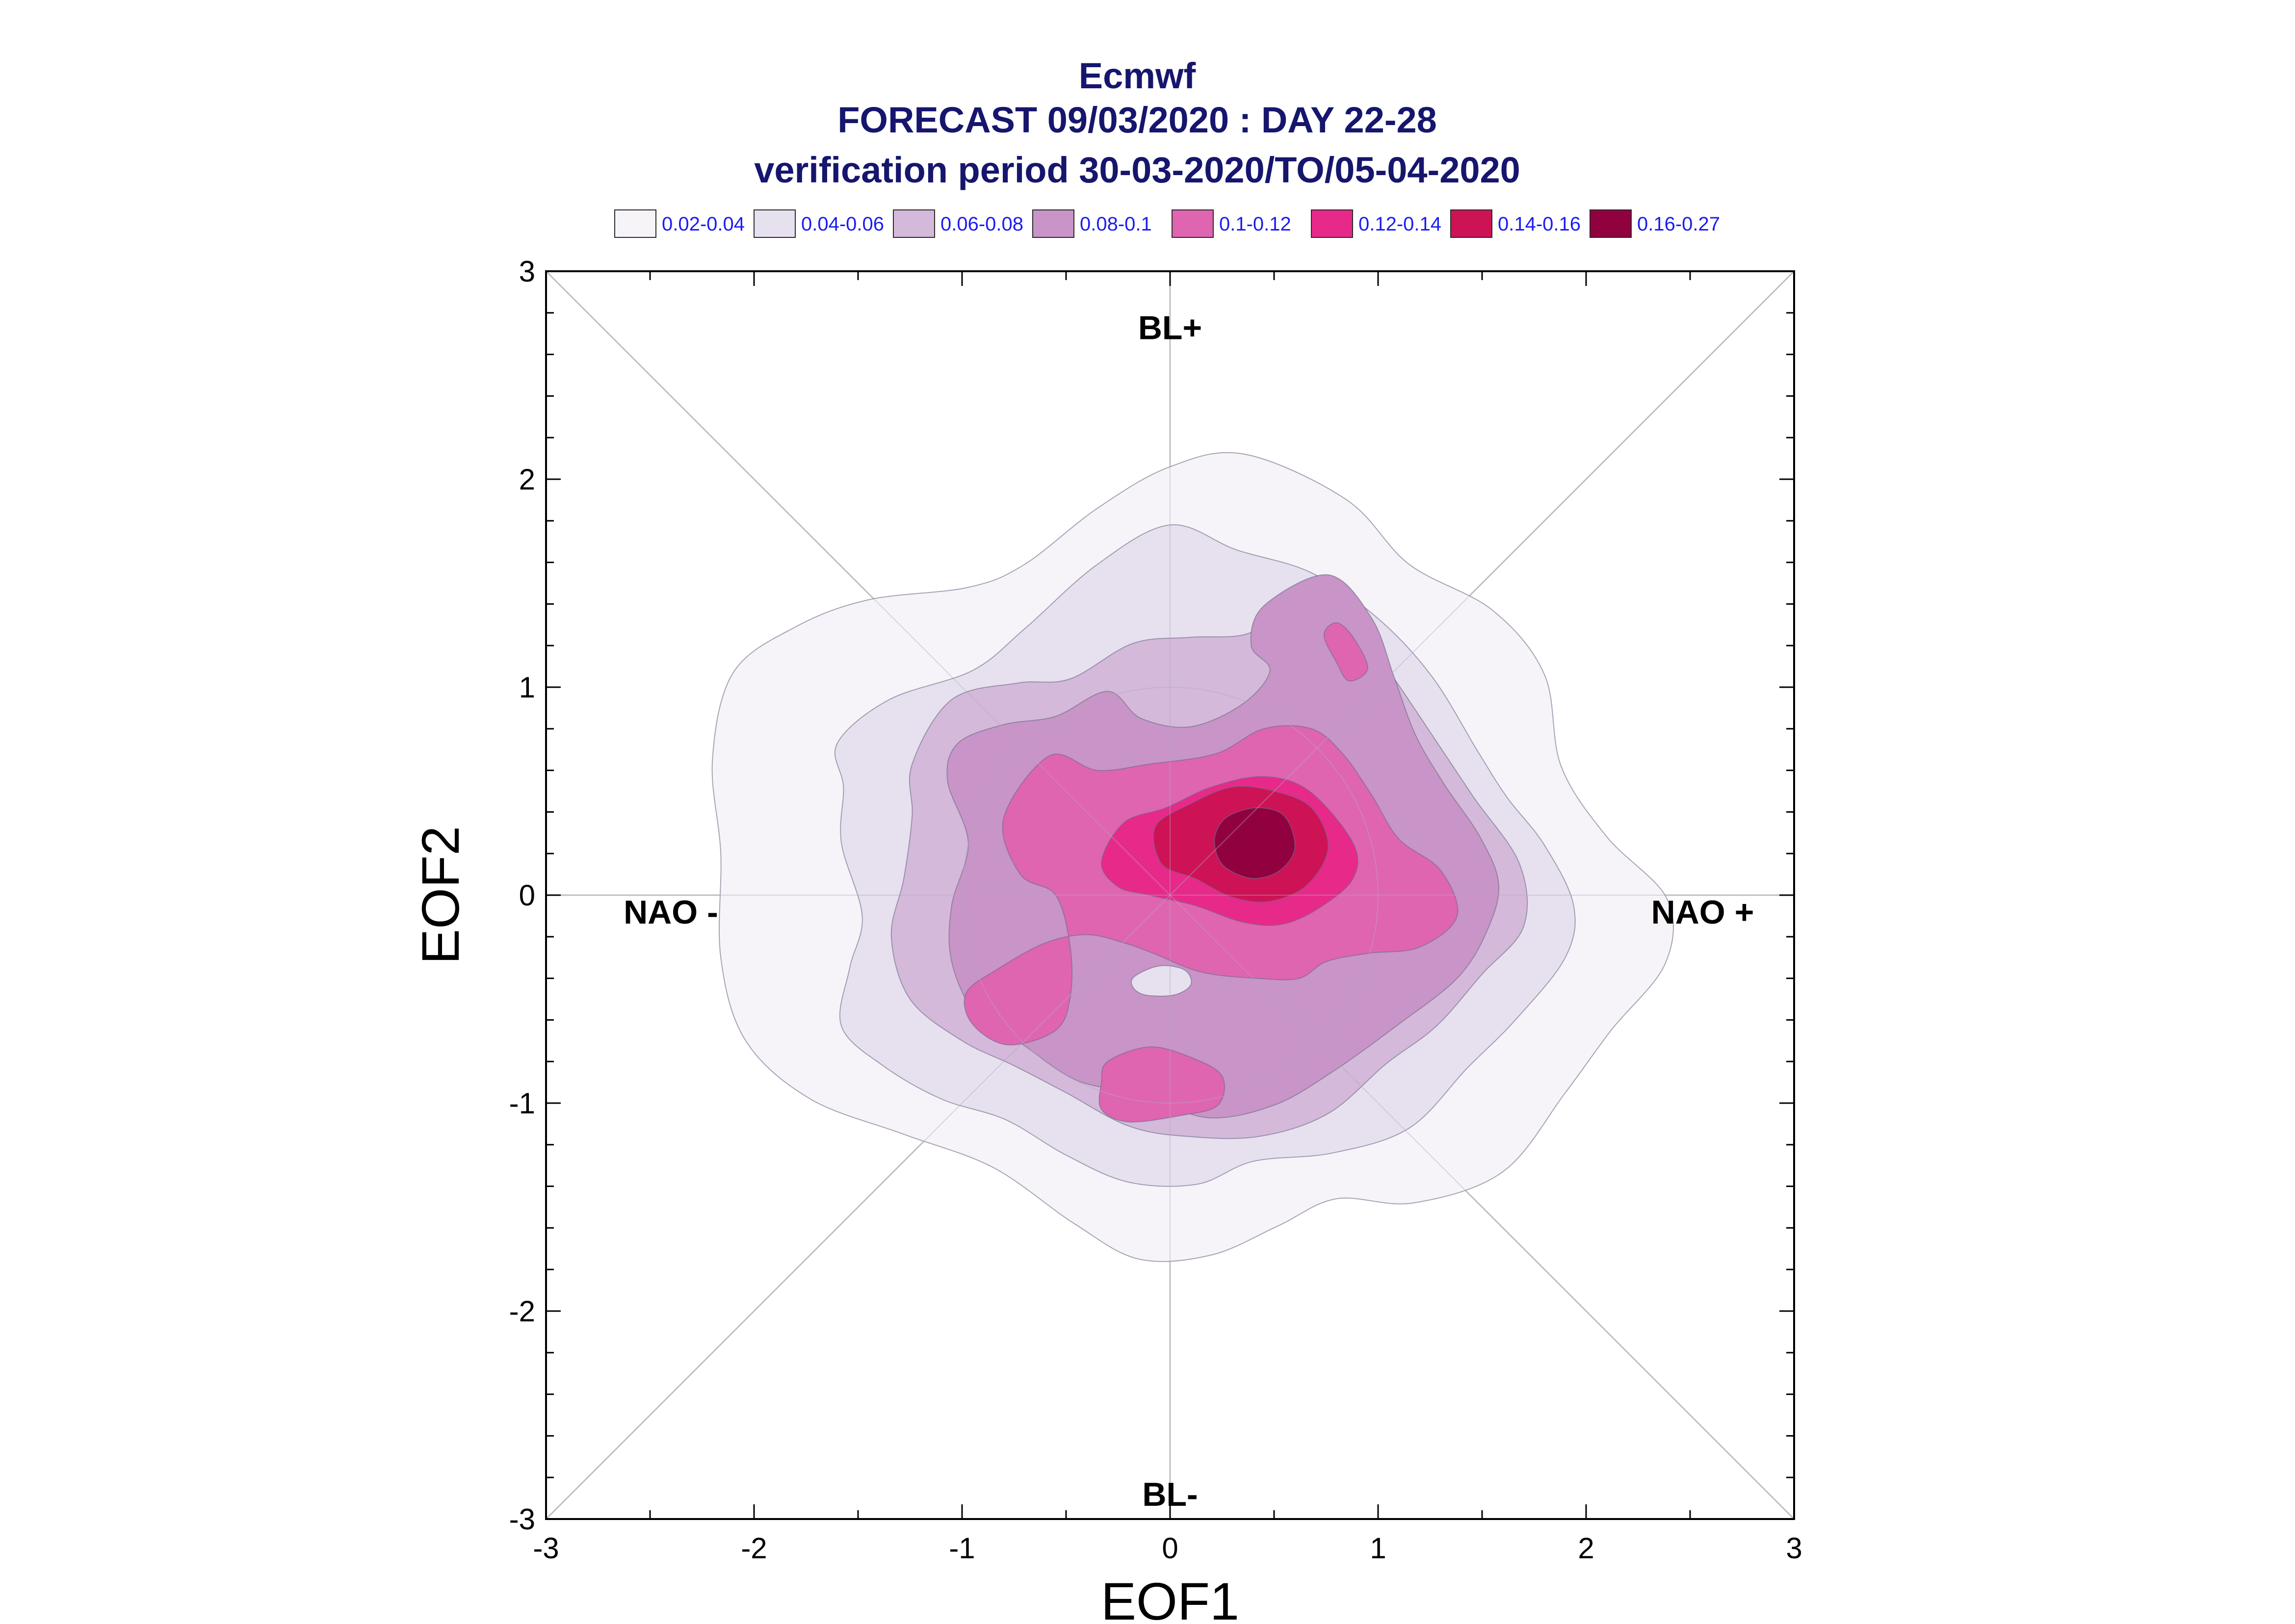 The image size is (2295, 1624). Describe the element at coordinates (1116, 224) in the screenshot. I see `legend-label: 0.08-0.1` at that location.